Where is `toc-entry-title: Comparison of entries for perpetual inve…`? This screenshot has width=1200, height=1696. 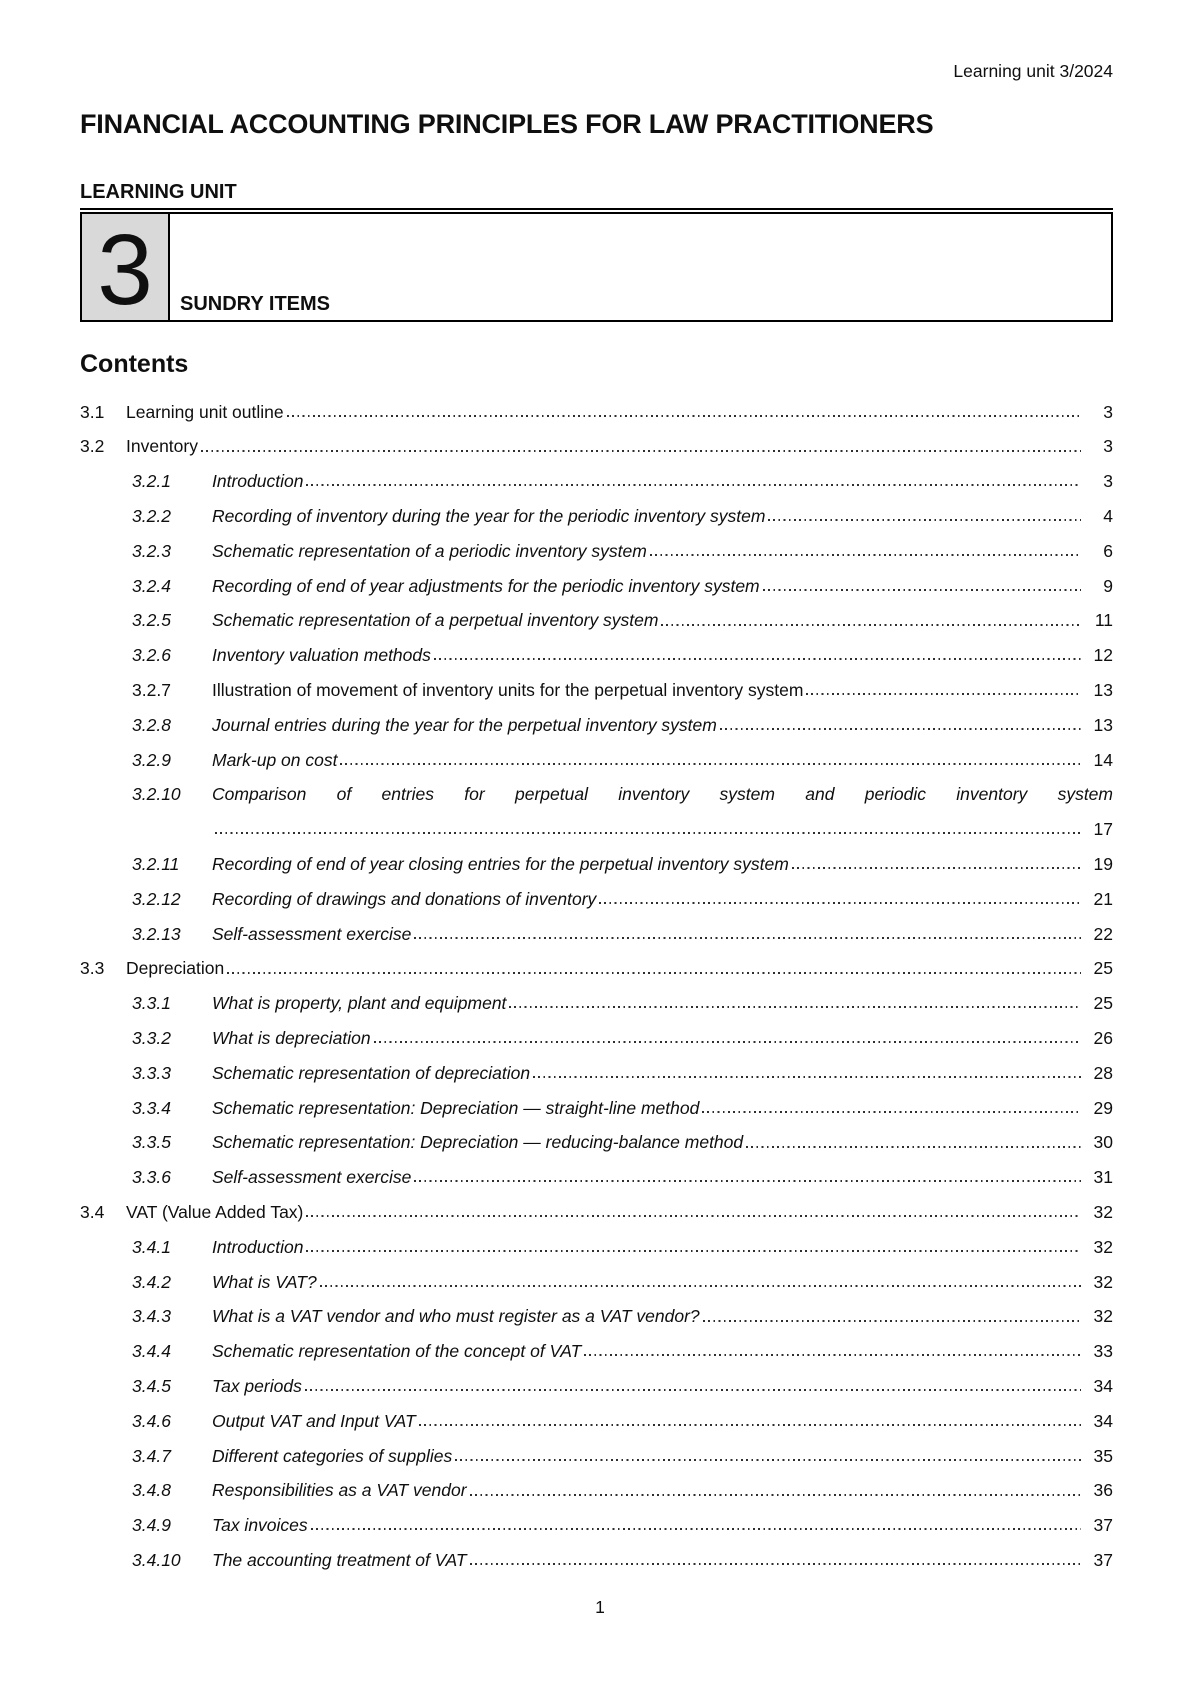
toc-entry-title: Comparison of entries for perpetual inve… is located at coordinates (662, 794).